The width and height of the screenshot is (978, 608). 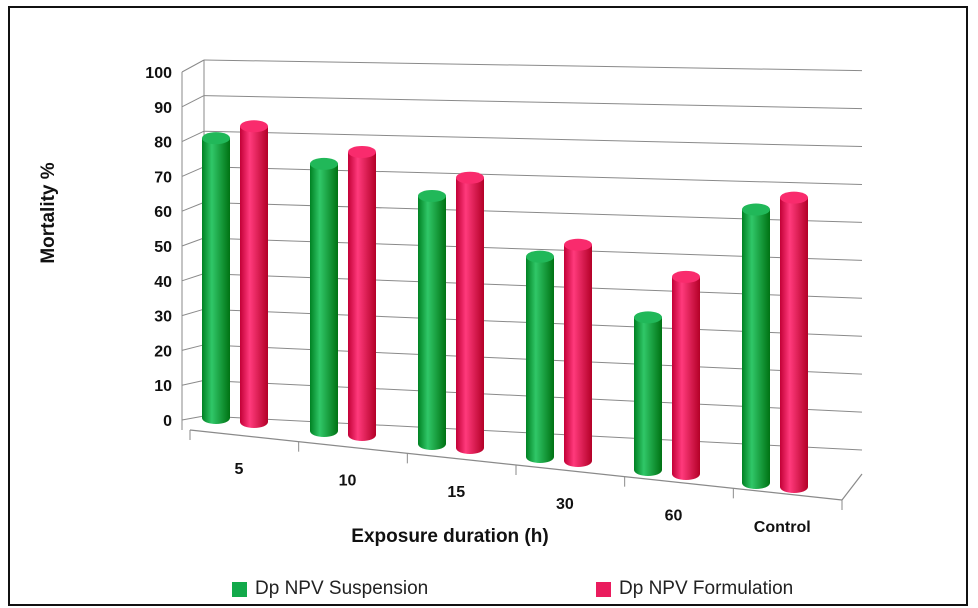 What do you see at coordinates (163, 143) in the screenshot?
I see `y-tick-label: 80` at bounding box center [163, 143].